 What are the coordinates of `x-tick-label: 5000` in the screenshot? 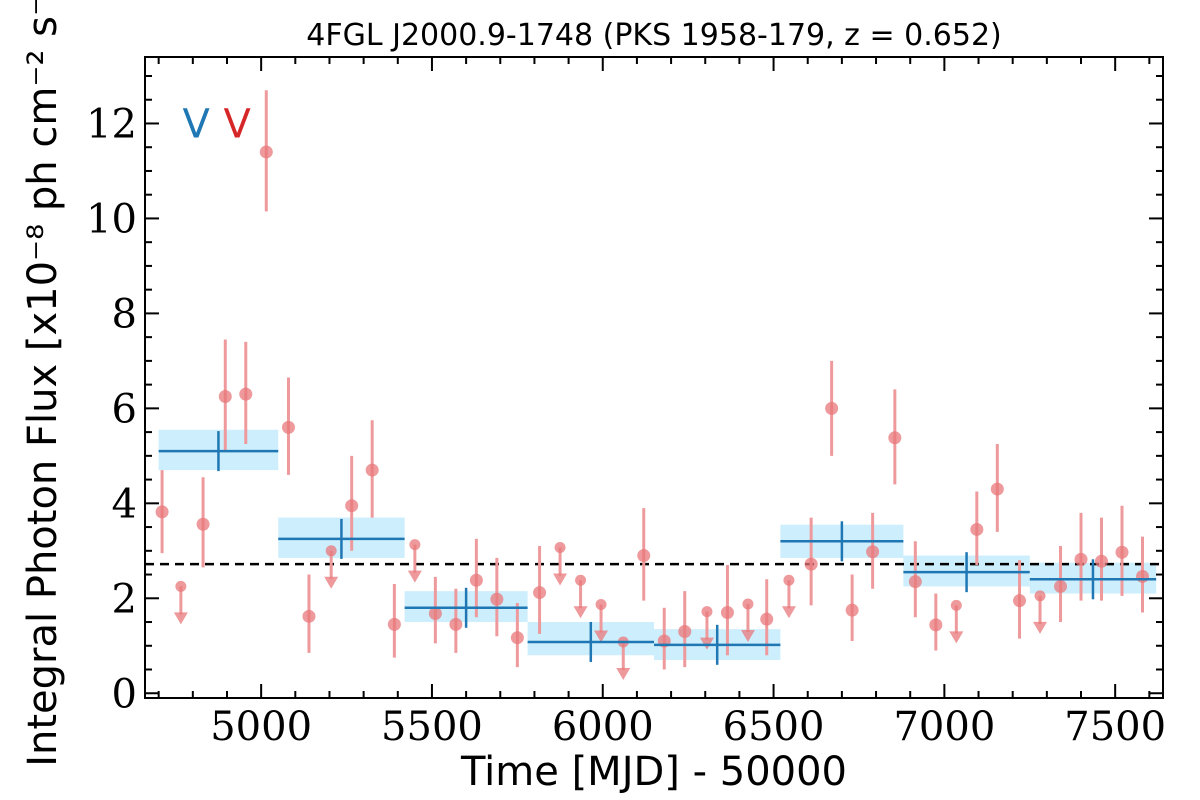 It's located at (261, 727).